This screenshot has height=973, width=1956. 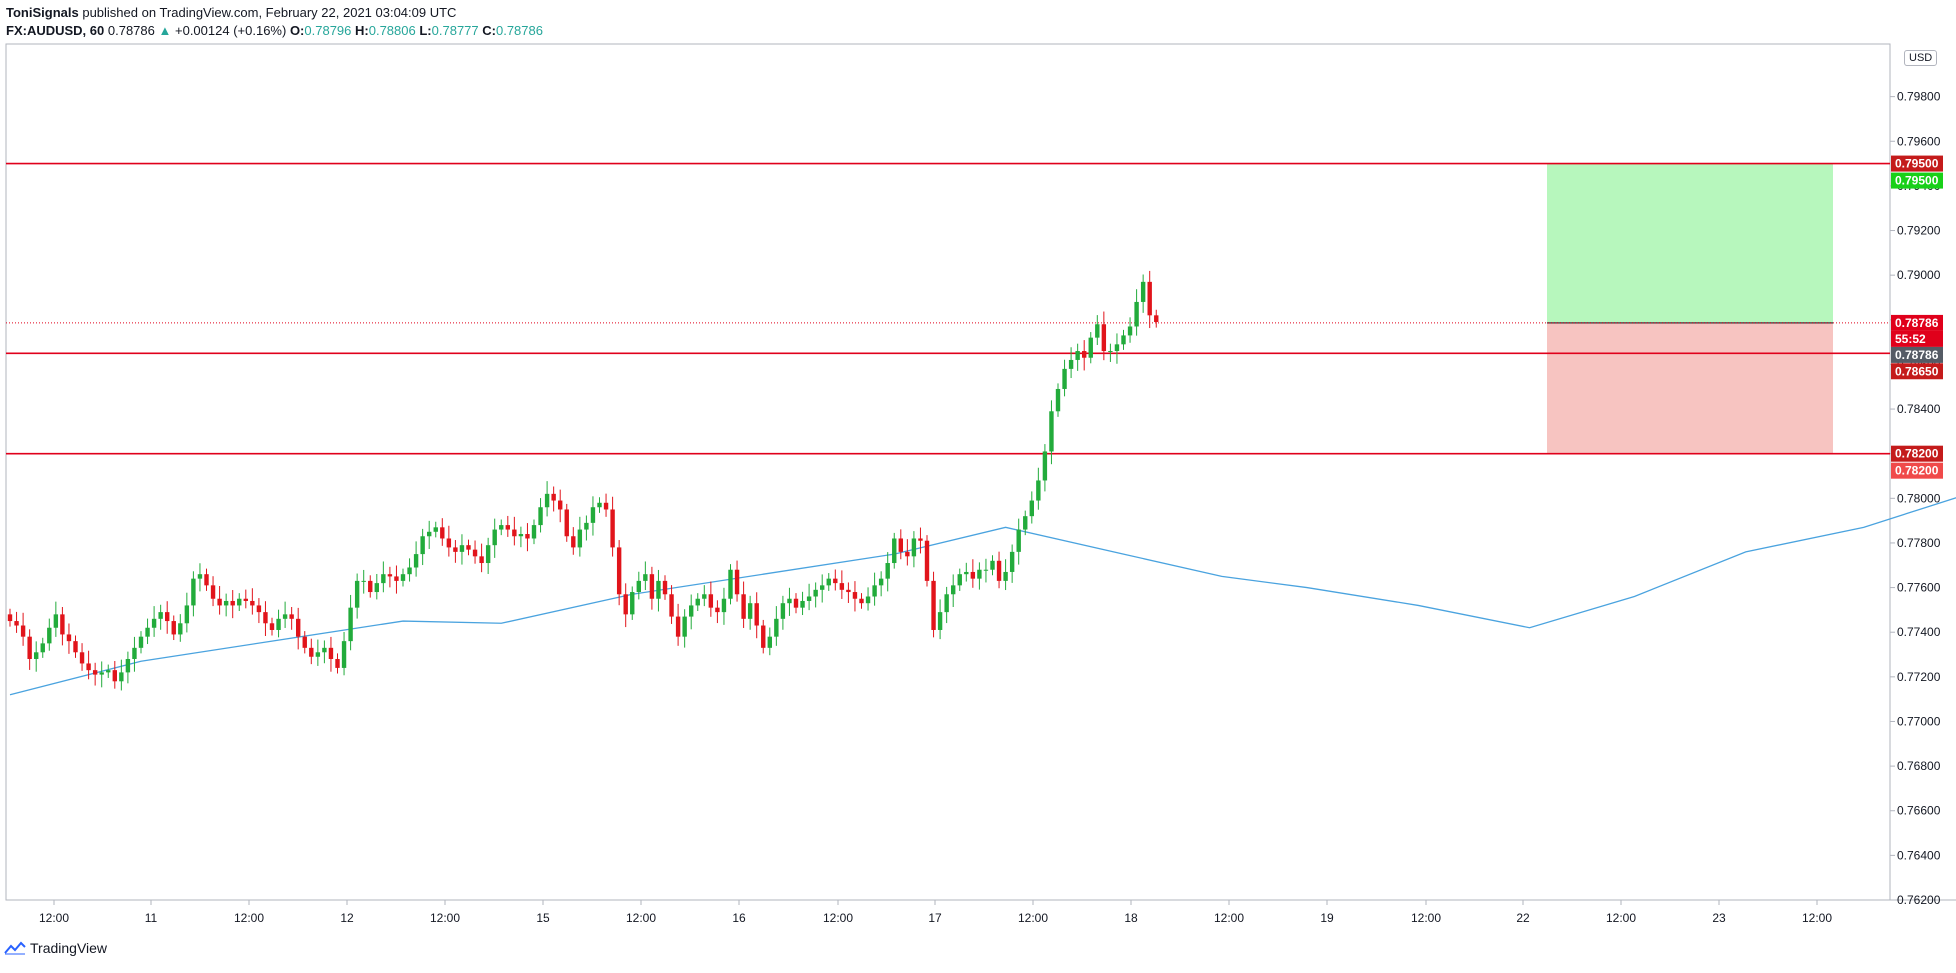 I want to click on profit-zone, so click(x=1690, y=243).